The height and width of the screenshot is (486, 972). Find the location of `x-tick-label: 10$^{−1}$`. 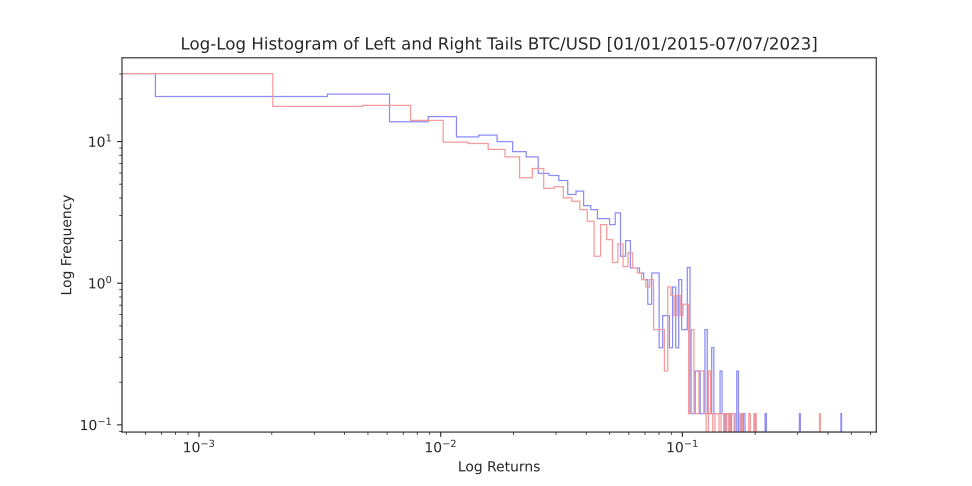

x-tick-label: 10$^{−1}$ is located at coordinates (683, 446).